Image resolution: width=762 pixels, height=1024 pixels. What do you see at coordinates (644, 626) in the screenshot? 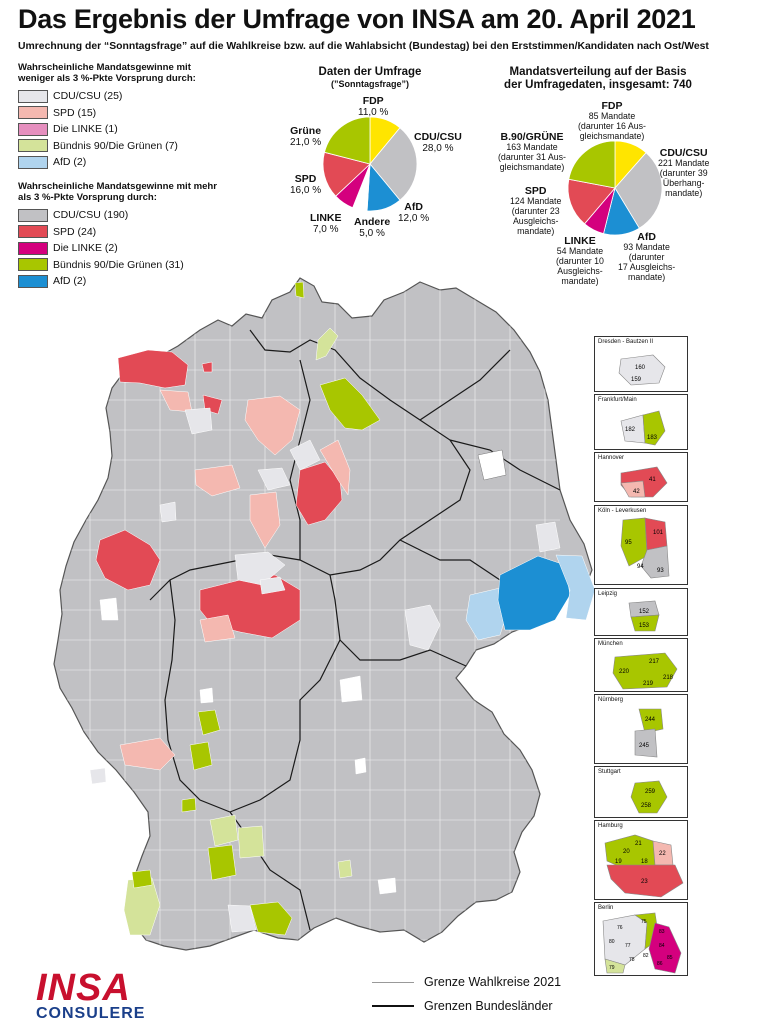
I see `svg-text: 153` at bounding box center [644, 626].